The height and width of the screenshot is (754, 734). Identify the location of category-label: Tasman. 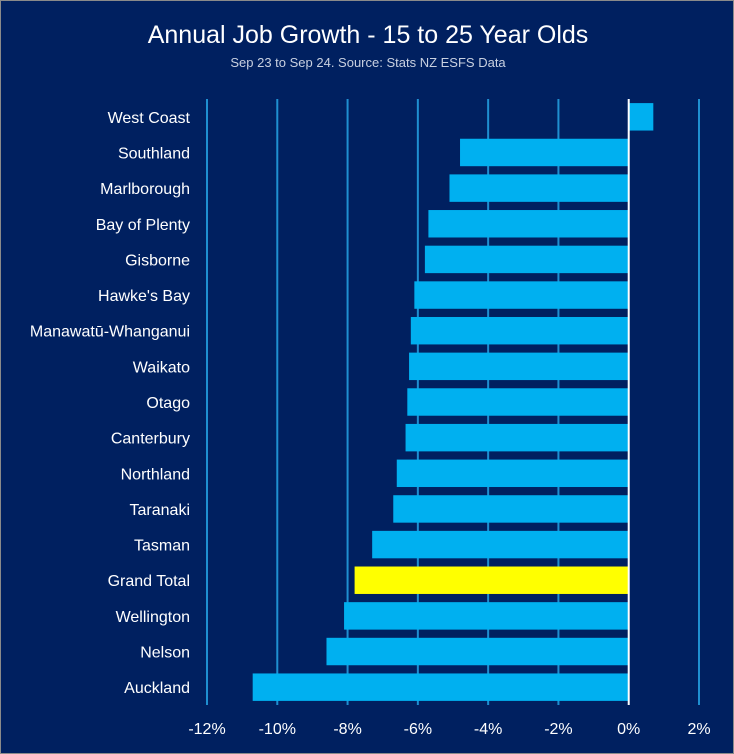
(162, 546).